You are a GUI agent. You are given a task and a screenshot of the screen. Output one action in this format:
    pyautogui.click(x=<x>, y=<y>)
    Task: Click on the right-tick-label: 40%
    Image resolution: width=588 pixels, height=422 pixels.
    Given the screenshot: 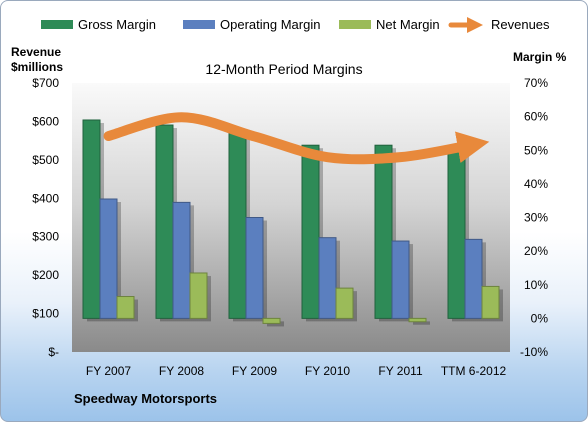 What is the action you would take?
    pyautogui.click(x=536, y=184)
    